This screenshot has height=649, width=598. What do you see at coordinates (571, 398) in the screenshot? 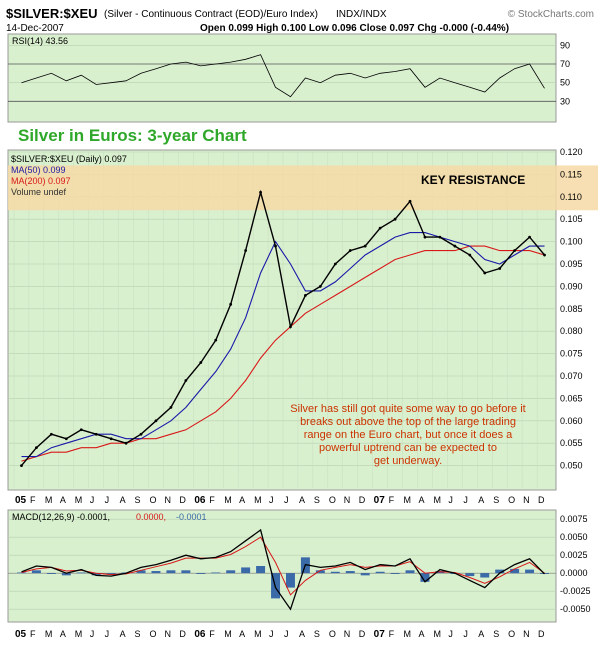
I see `y-tick-label: 0.065` at bounding box center [571, 398].